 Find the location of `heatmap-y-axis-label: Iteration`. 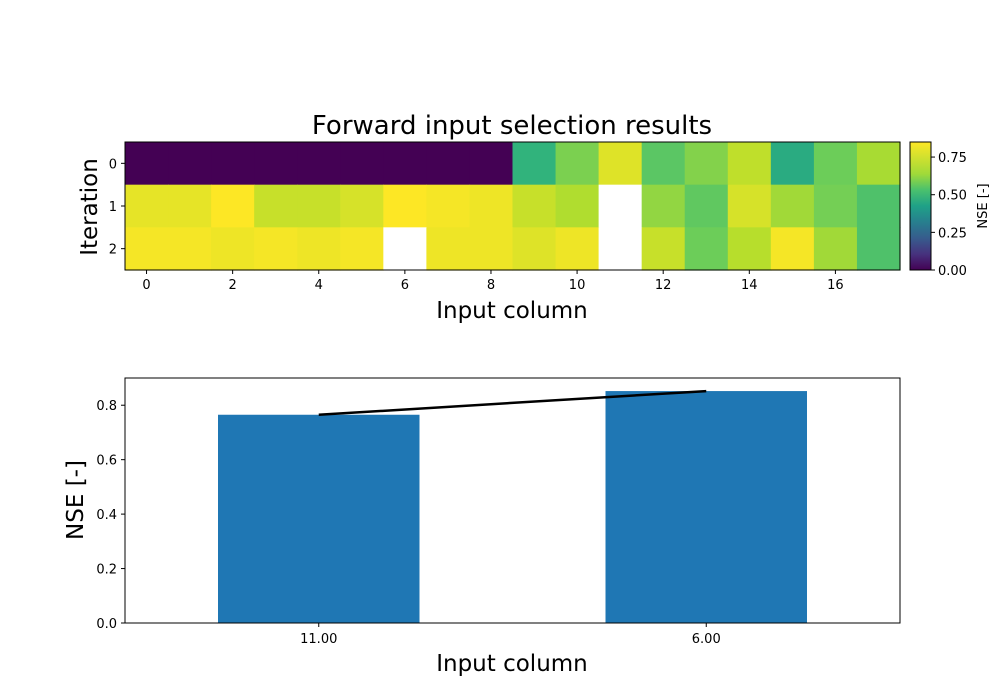

heatmap-y-axis-label: Iteration is located at coordinates (90, 207).